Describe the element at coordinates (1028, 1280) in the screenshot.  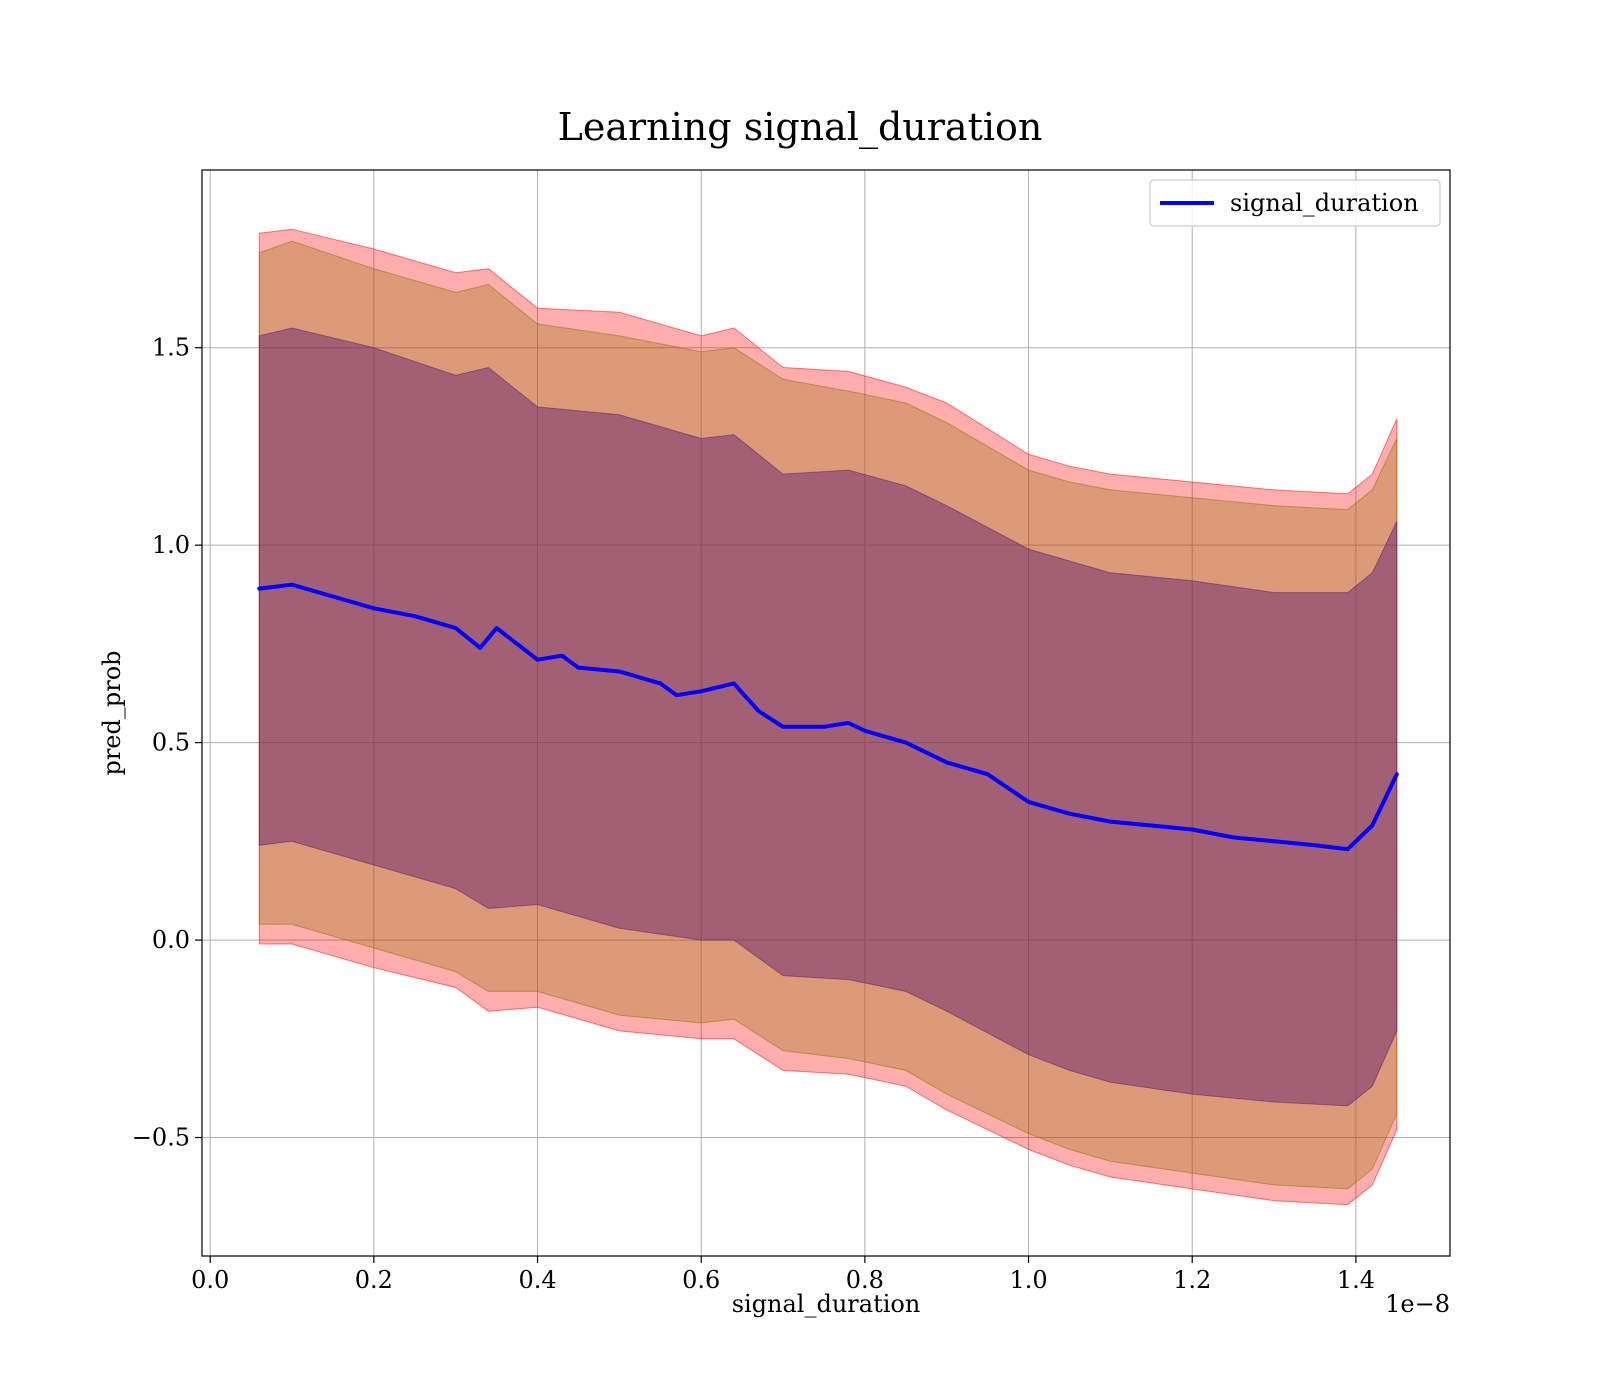
I see `x-tick-label: 1.0` at that location.